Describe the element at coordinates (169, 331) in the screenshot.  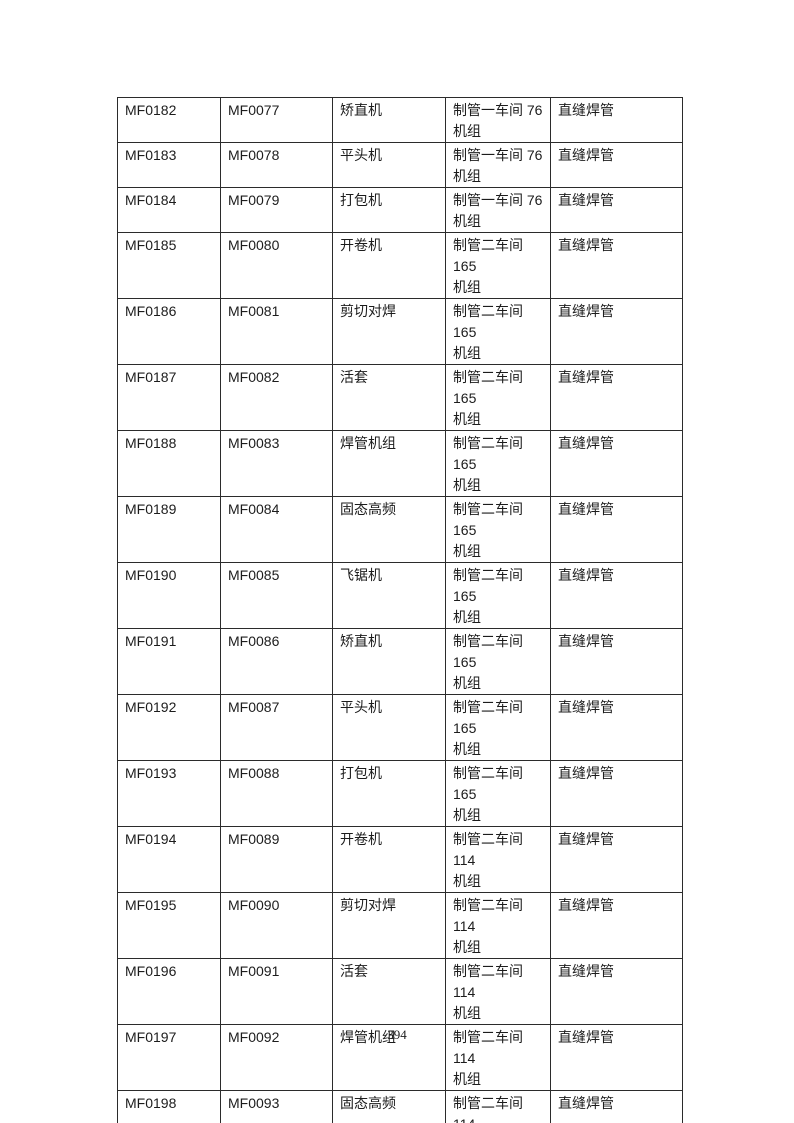
I see `table-cell: MF0186` at that location.